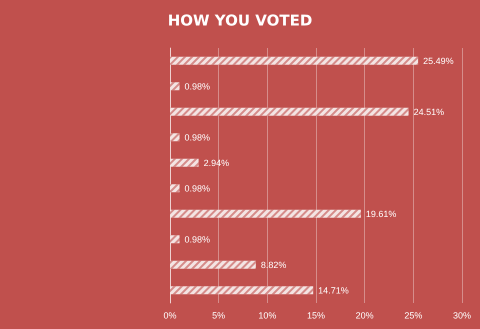 The height and width of the screenshot is (329, 480). Describe the element at coordinates (333, 290) in the screenshot. I see `data-label: 14.71%` at that location.